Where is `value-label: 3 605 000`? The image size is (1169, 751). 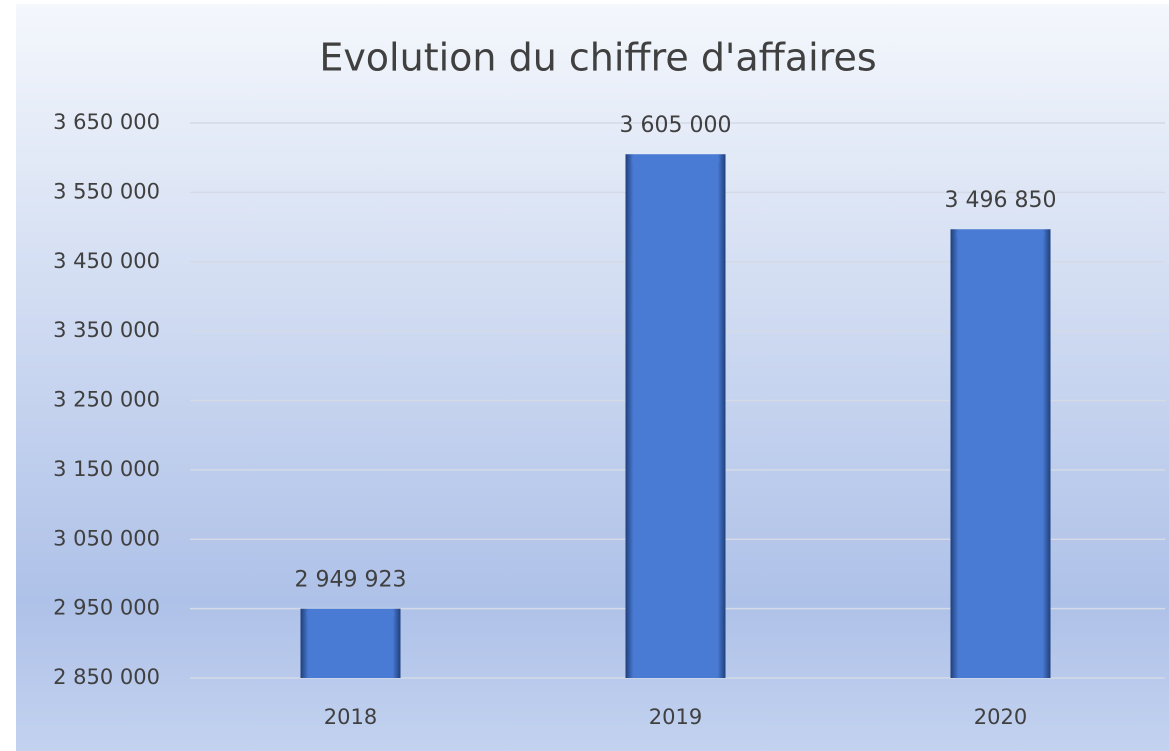
value-label: 3 605 000 is located at coordinates (676, 125).